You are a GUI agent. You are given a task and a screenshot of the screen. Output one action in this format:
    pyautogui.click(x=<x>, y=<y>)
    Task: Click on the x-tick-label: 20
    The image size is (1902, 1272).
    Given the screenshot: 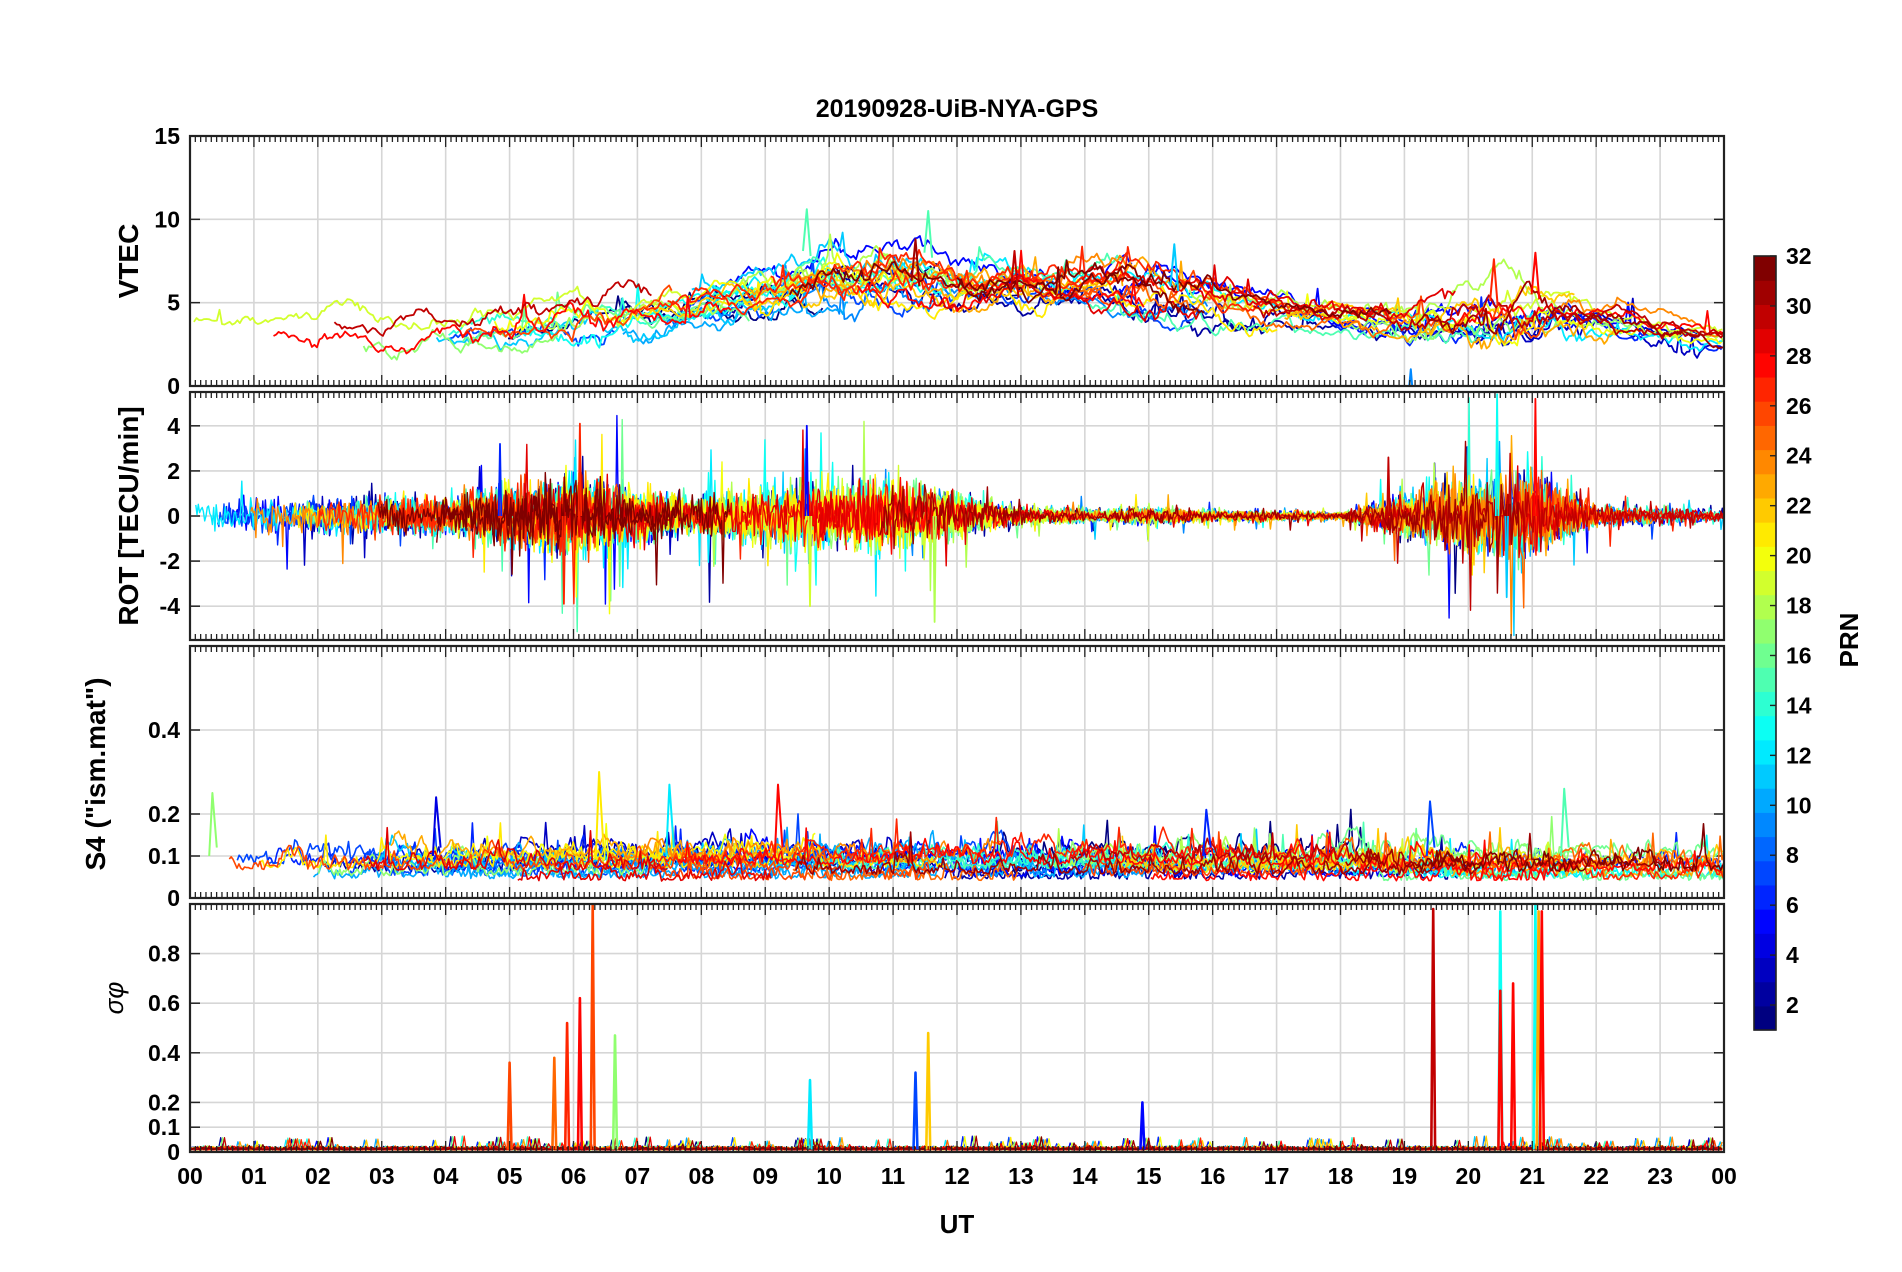 What is the action you would take?
    pyautogui.click(x=1469, y=1176)
    